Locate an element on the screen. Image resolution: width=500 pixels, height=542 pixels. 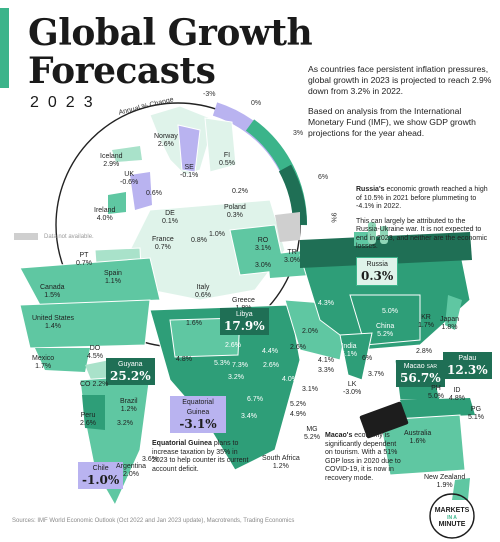
label-se: SE -0.1% is located at coordinates (189, 171).